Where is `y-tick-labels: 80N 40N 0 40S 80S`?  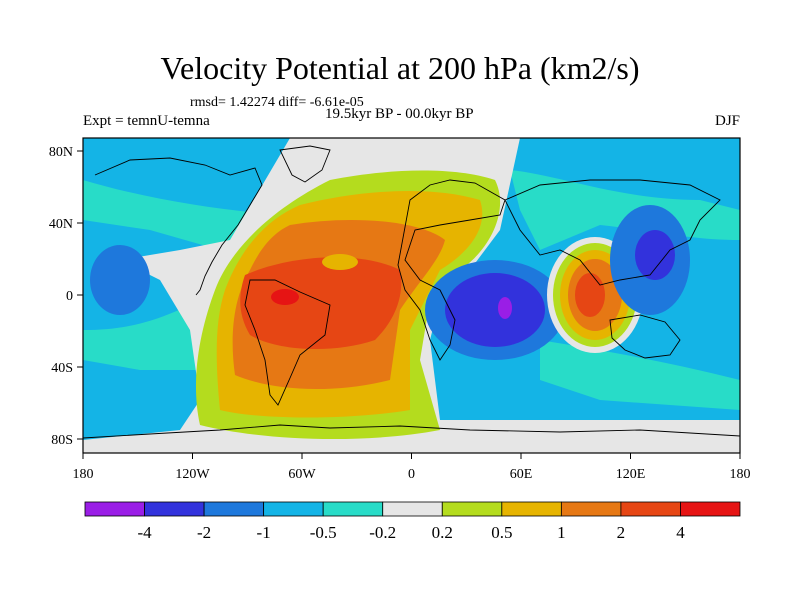 y-tick-labels: 80N 40N 0 40S 80S is located at coordinates (61, 296).